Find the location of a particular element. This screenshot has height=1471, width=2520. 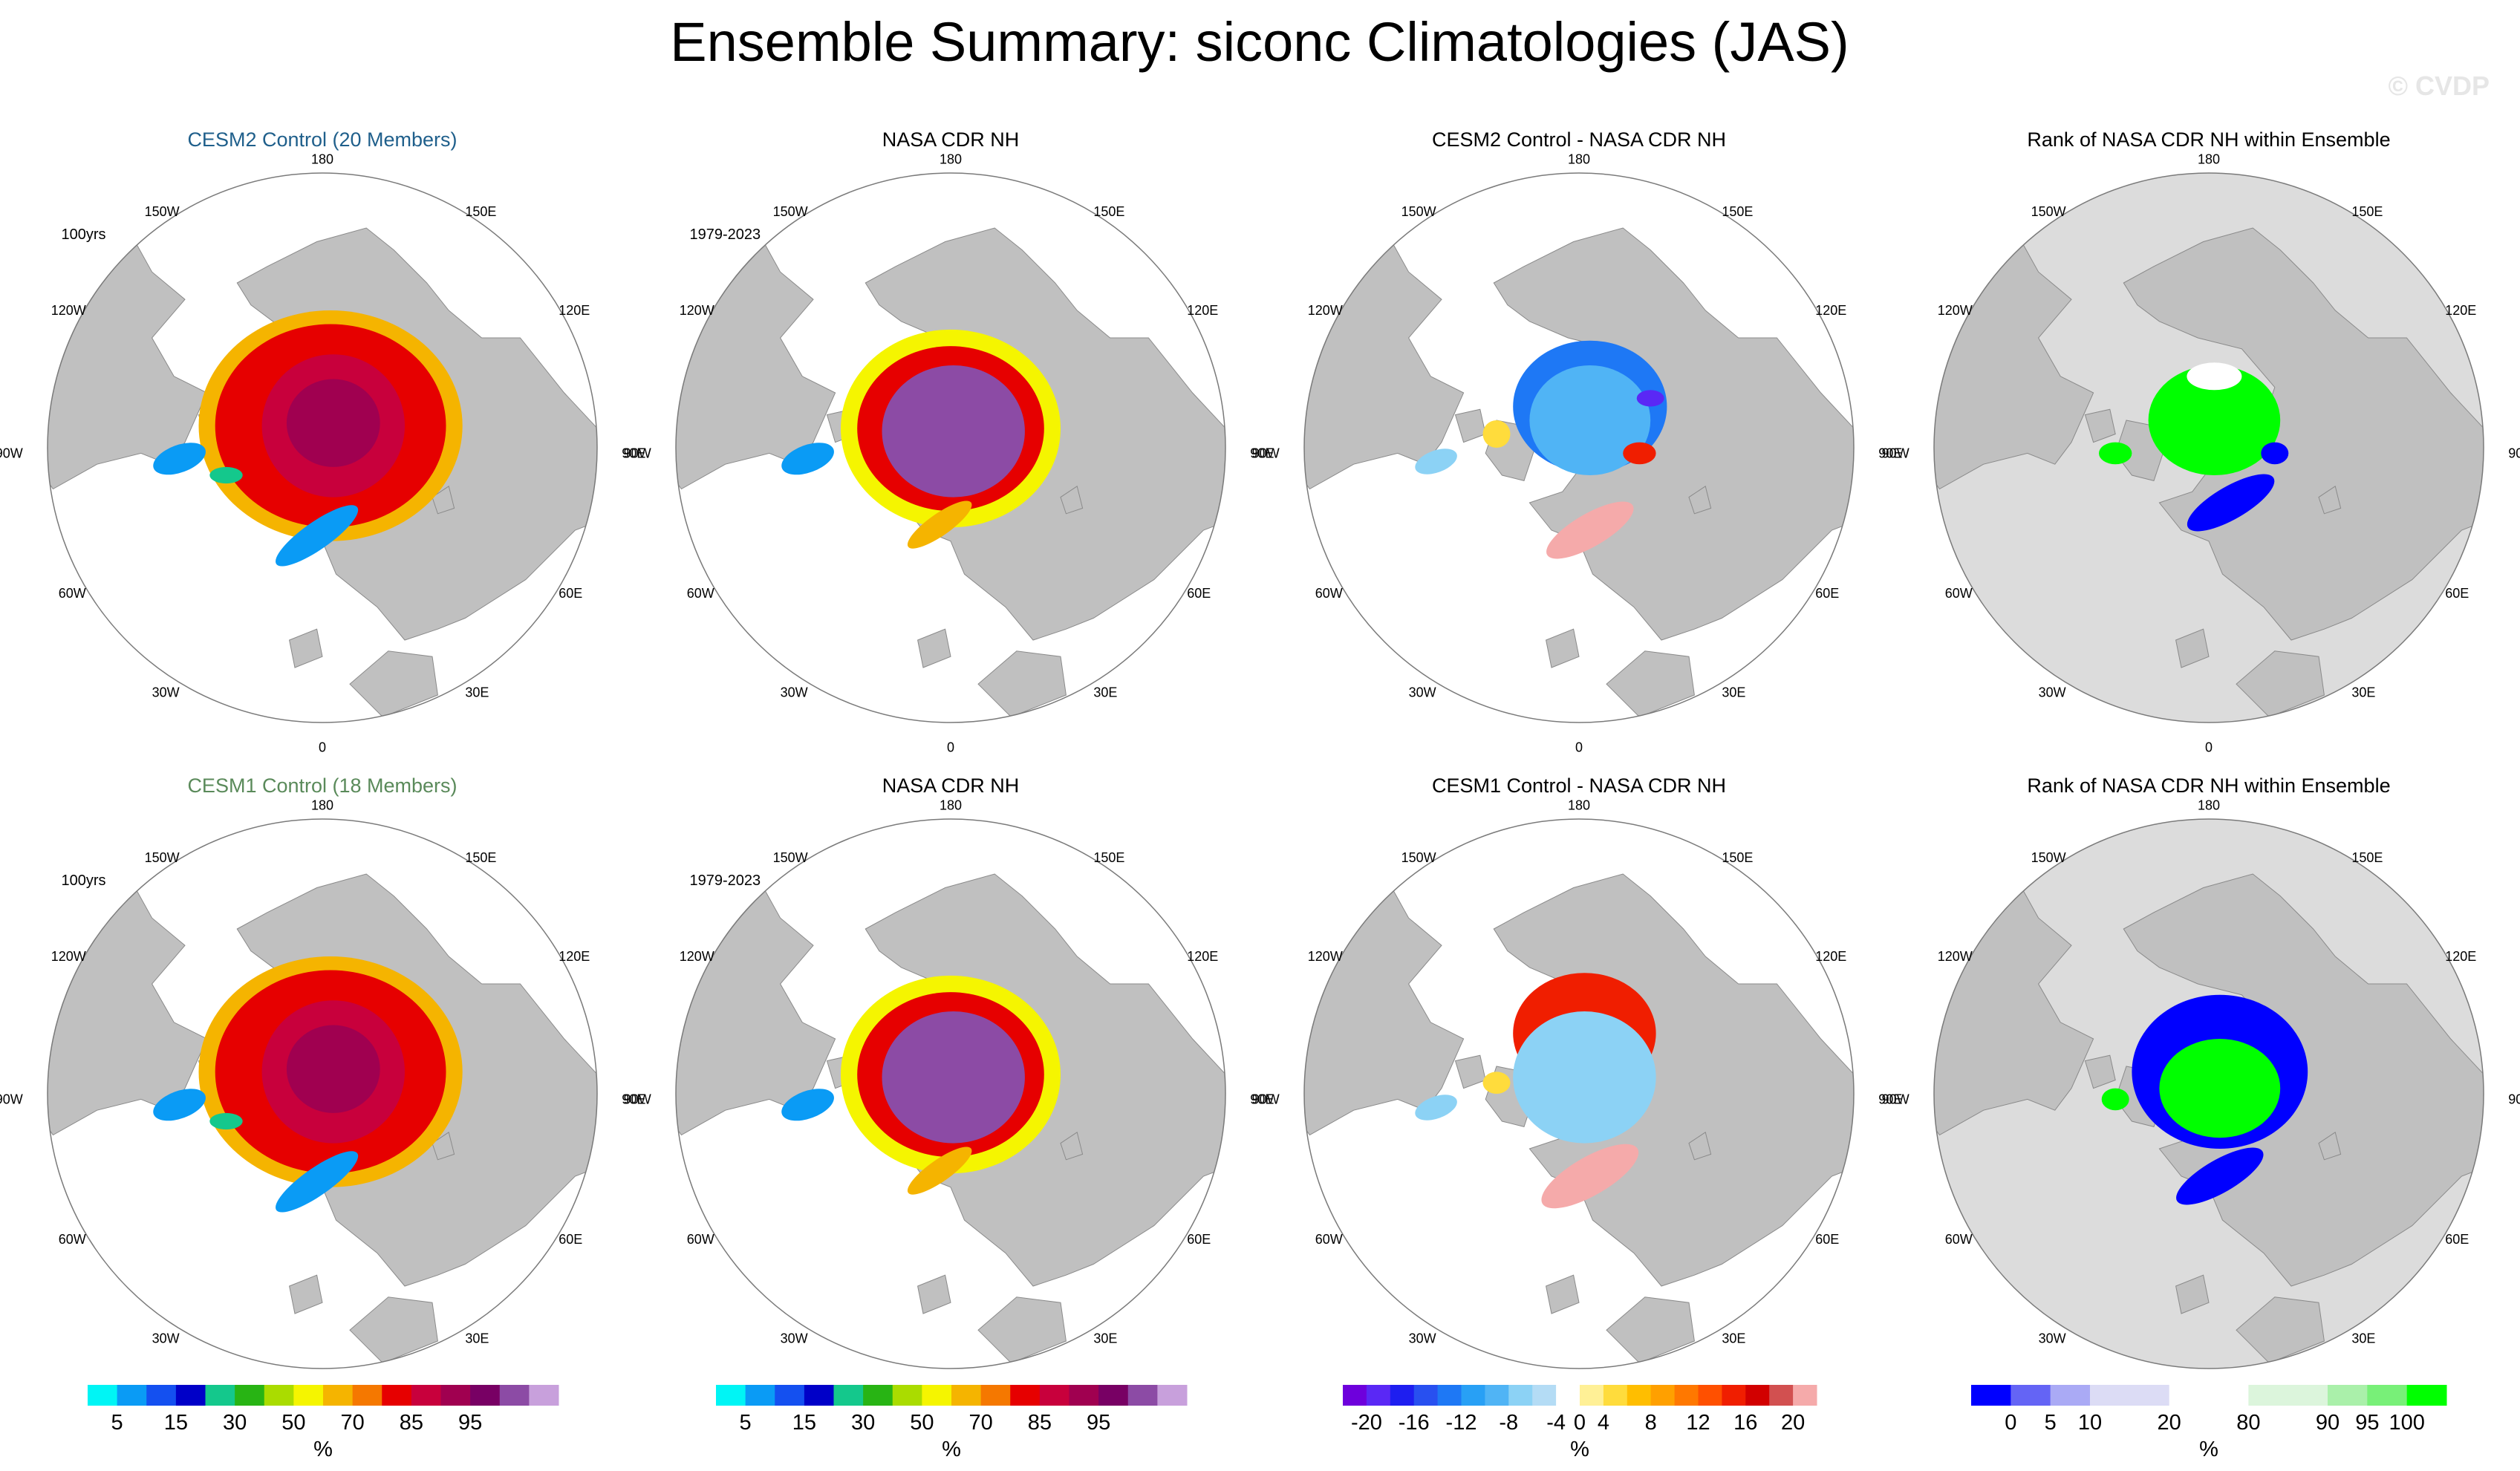

map-boundary is located at coordinates (950, 1093).